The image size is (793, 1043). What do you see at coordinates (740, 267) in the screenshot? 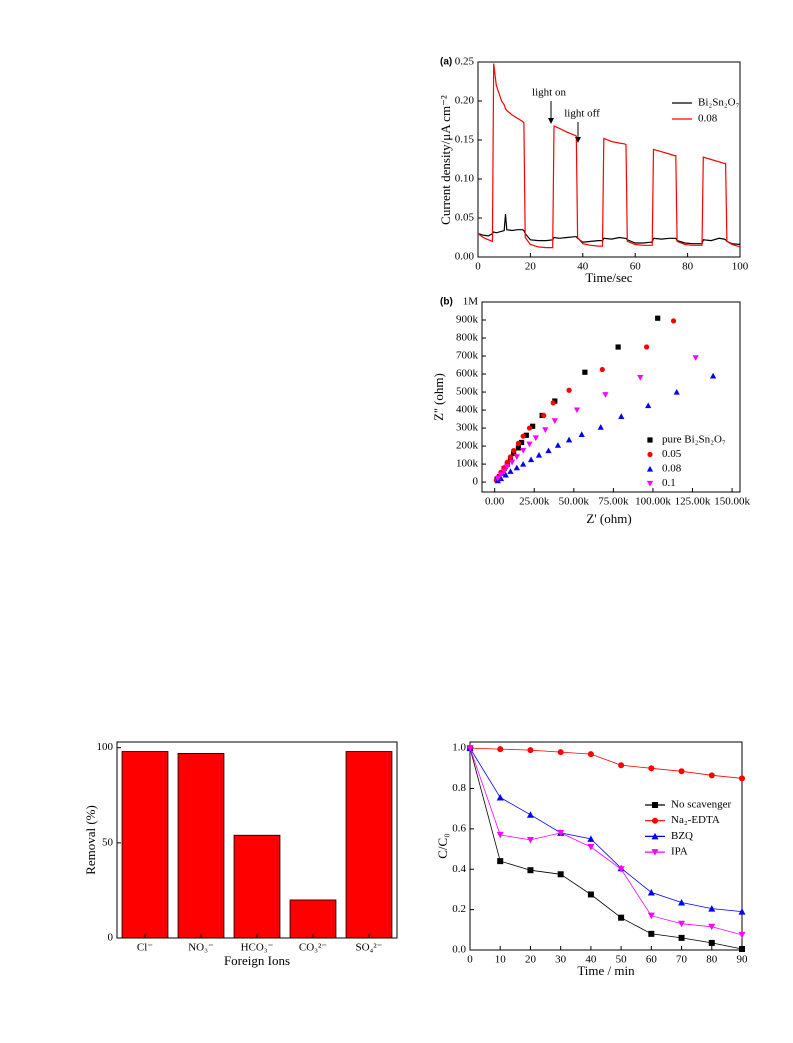
I see `x-tick-label: 100` at bounding box center [740, 267].